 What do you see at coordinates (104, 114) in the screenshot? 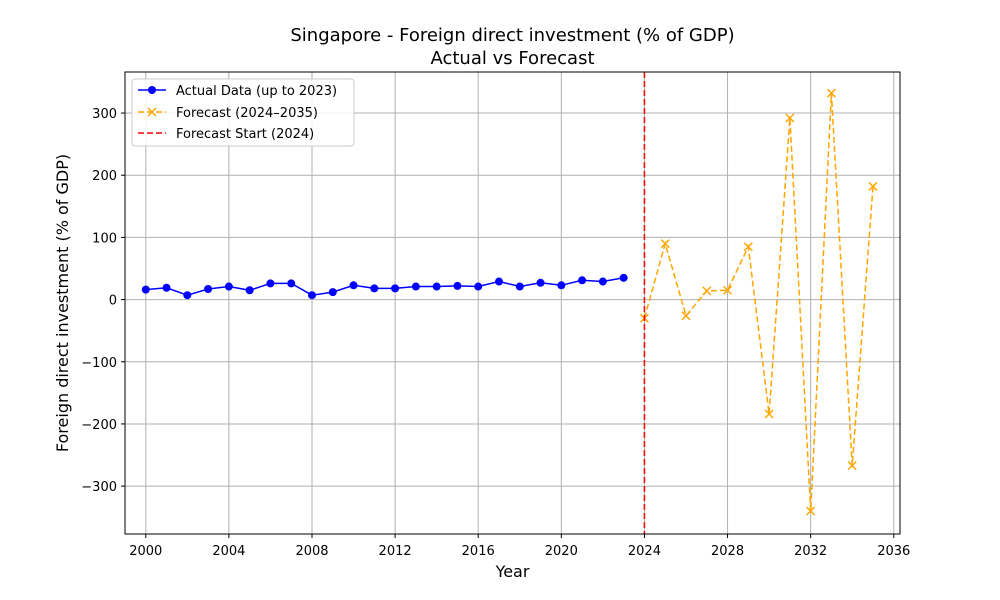
I see `y-tick-label: 300` at bounding box center [104, 114].